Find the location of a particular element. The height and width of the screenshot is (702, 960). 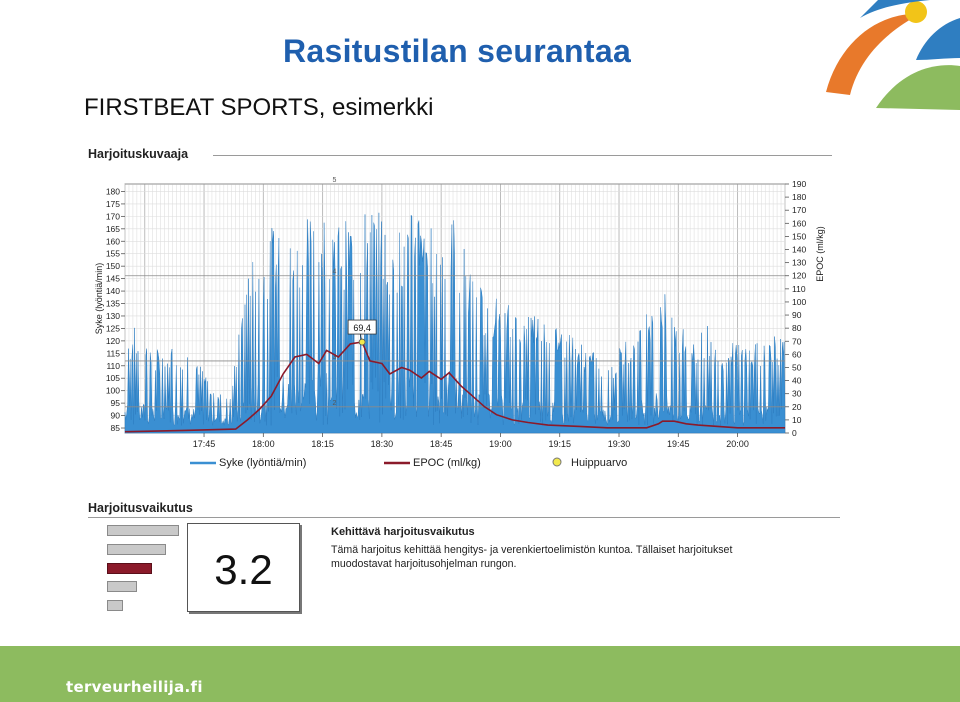

x-tick-label: 20:00 is located at coordinates (737, 444).